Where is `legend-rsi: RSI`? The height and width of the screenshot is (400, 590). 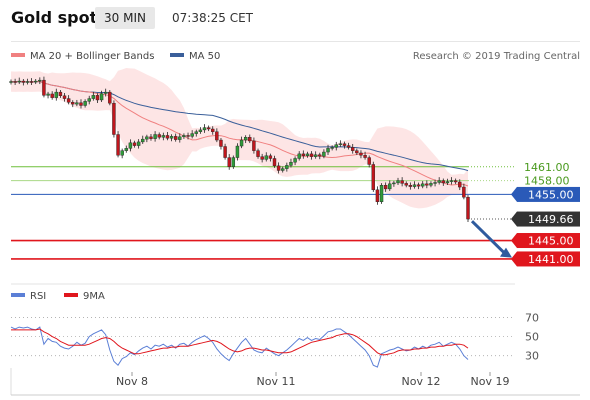
legend-rsi: RSI is located at coordinates (28, 296).